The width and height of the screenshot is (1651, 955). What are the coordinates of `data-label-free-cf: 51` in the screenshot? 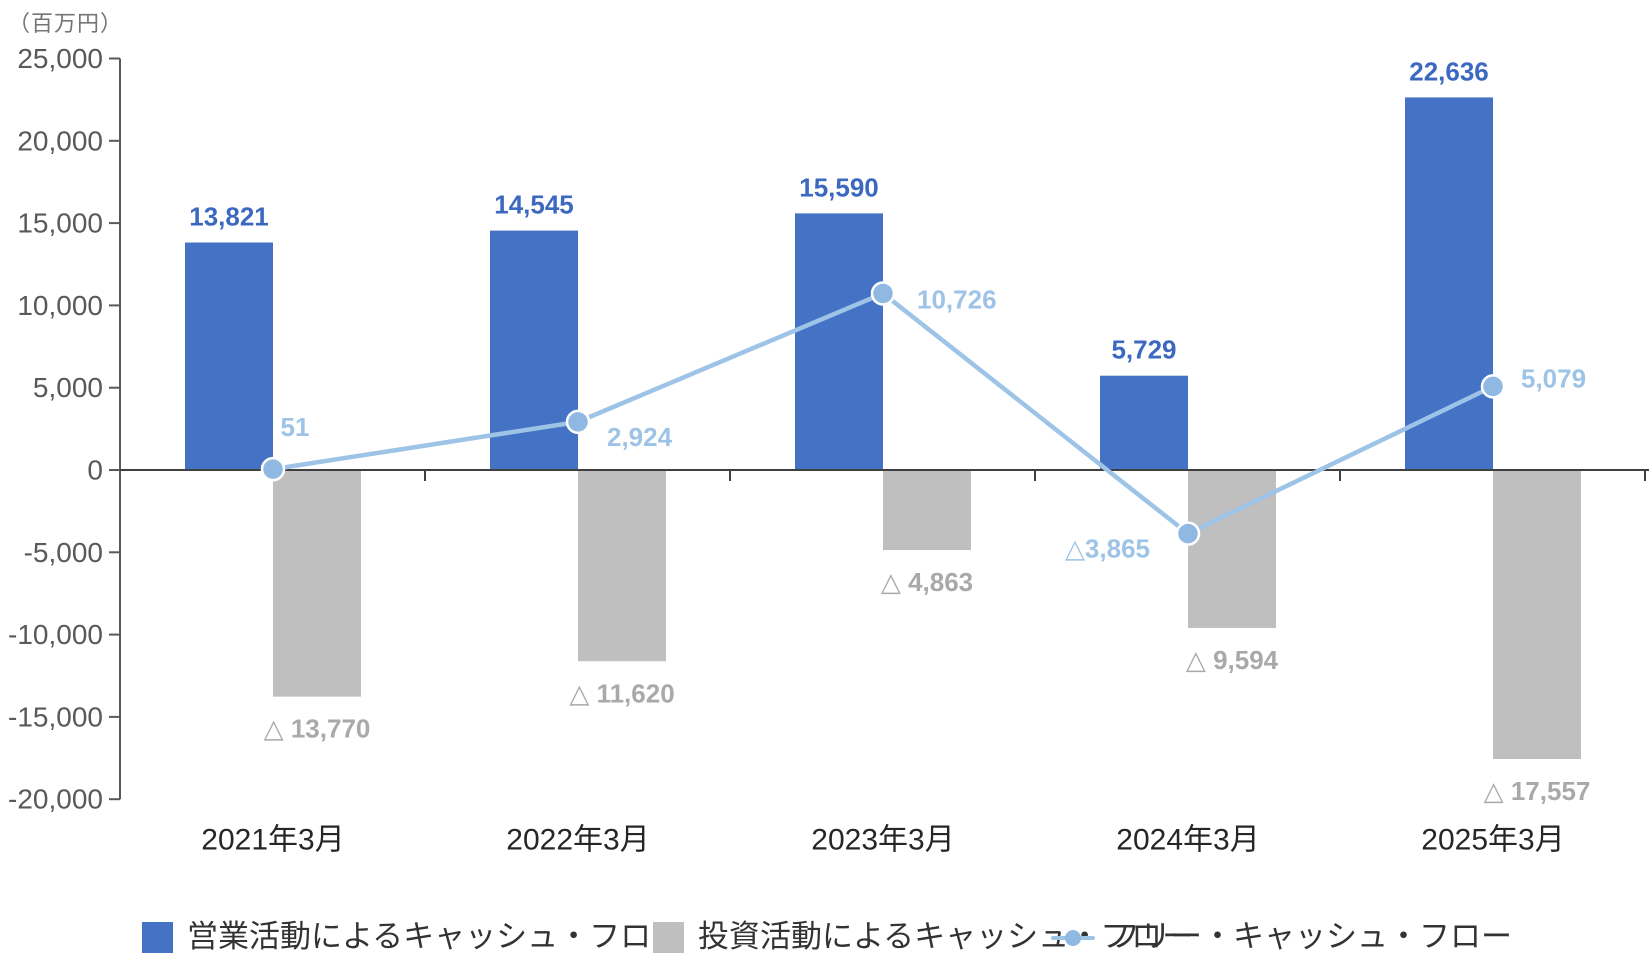 It's located at (295, 427).